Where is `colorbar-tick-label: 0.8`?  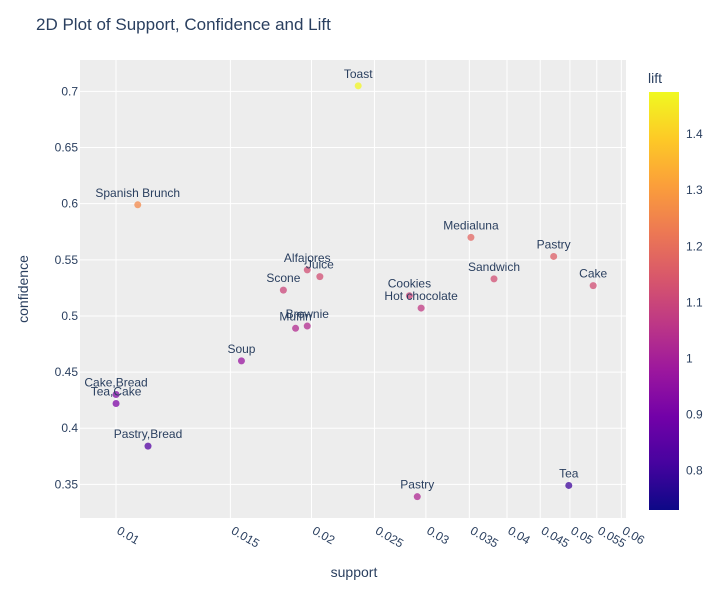 colorbar-tick-label: 0.8 is located at coordinates (694, 471).